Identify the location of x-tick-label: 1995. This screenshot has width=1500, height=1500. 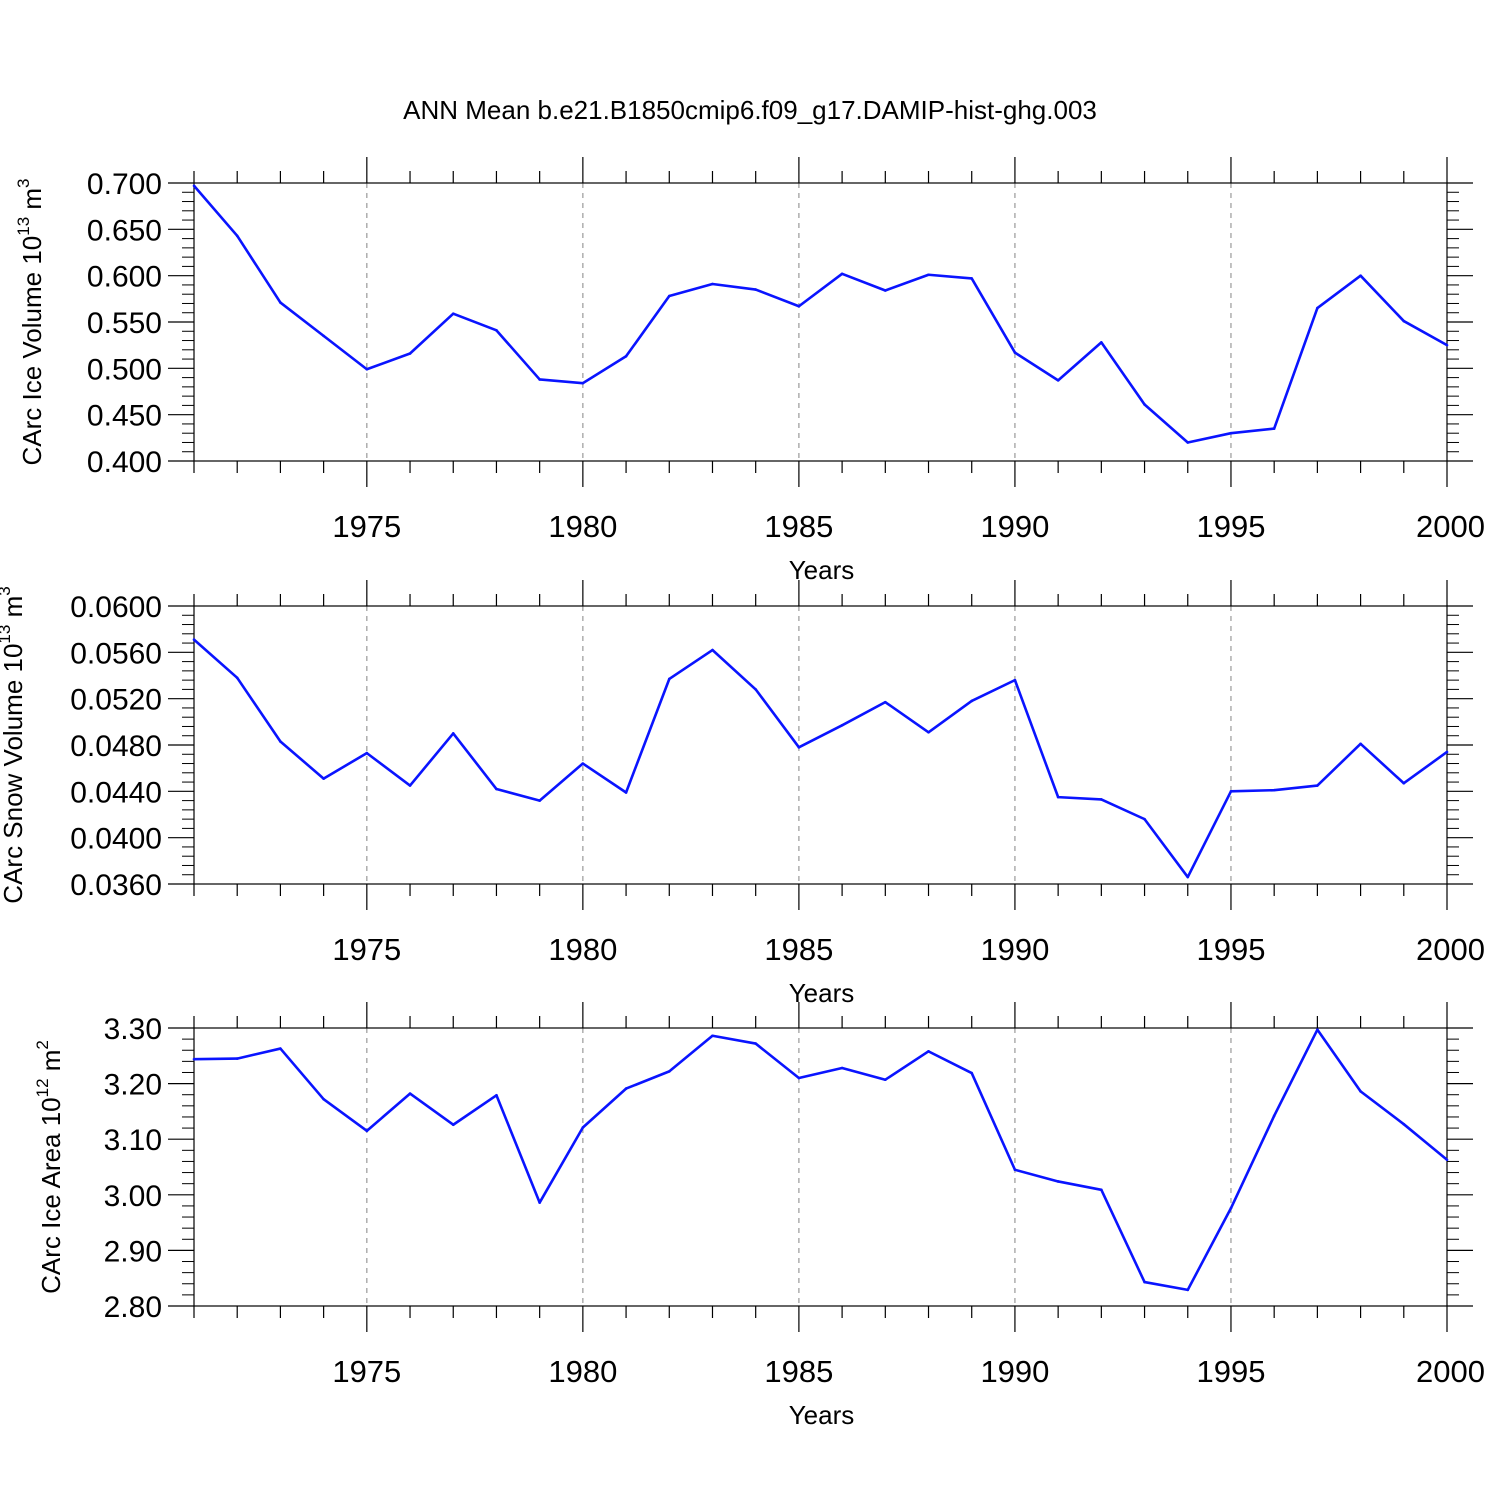
(1230, 1371).